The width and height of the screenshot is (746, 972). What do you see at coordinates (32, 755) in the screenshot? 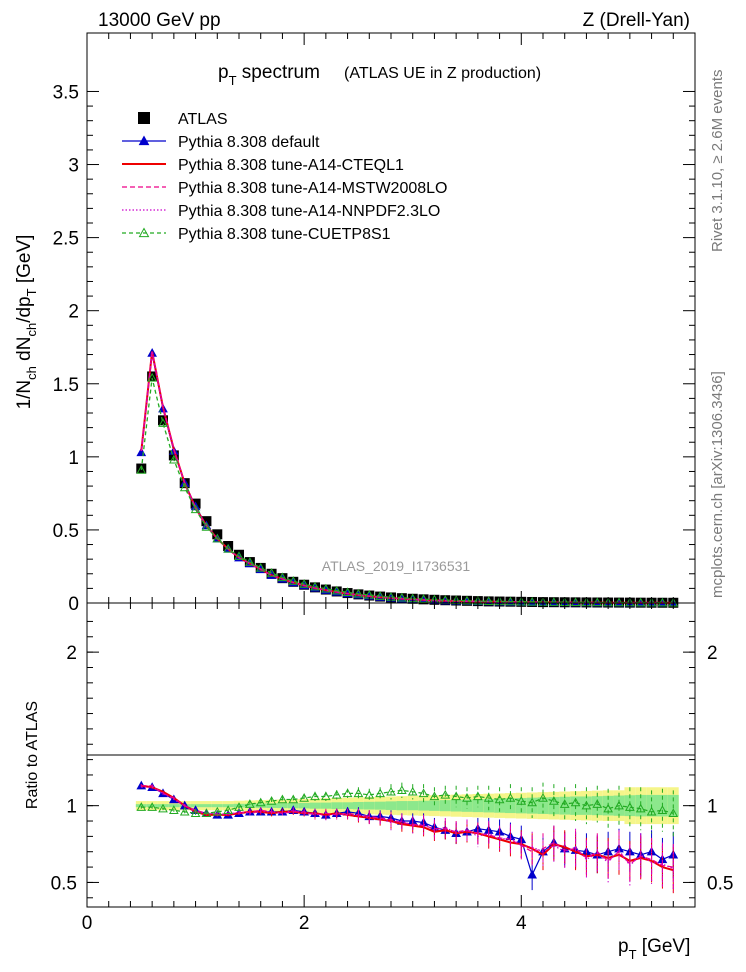
I see `ratio-ylabel: Ratio to ATLAS` at bounding box center [32, 755].